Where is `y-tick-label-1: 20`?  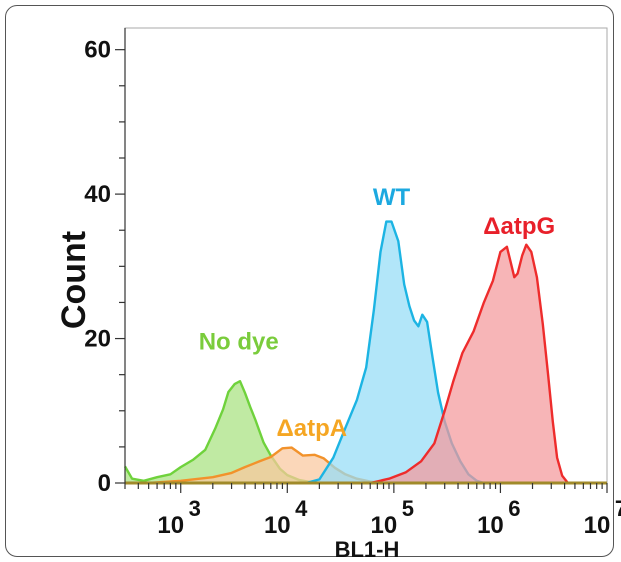
y-tick-label-1: 20 is located at coordinates (97, 339).